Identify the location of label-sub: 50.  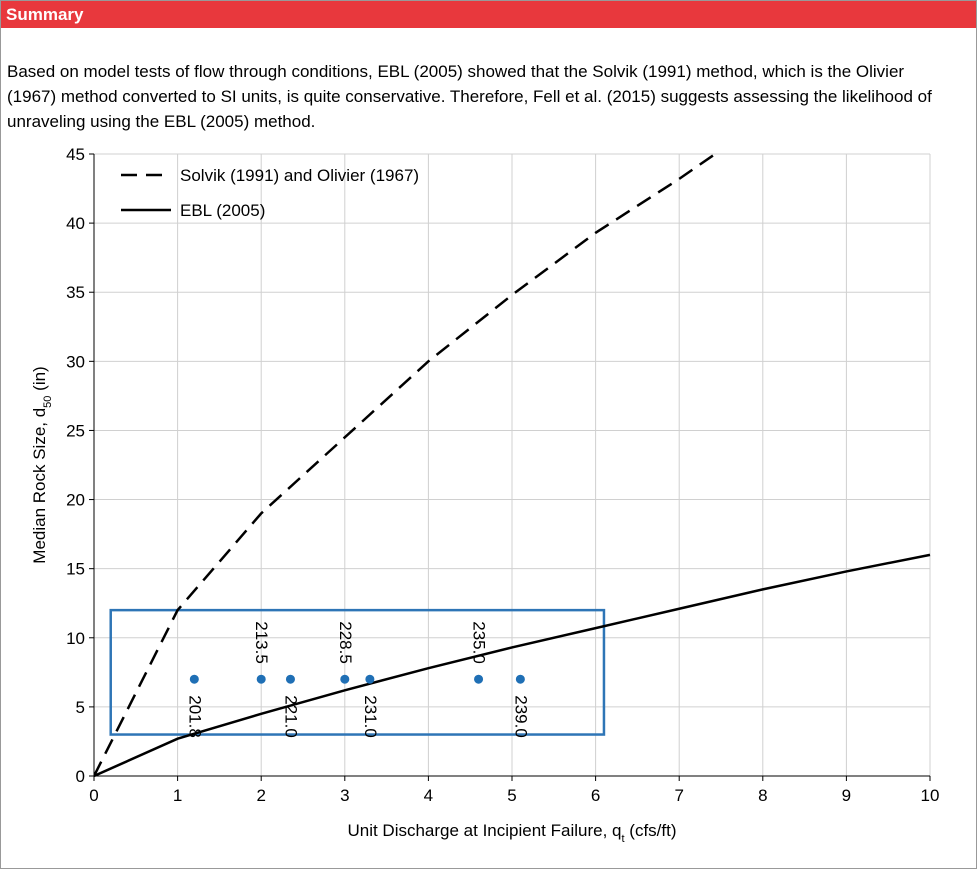
(48, 402).